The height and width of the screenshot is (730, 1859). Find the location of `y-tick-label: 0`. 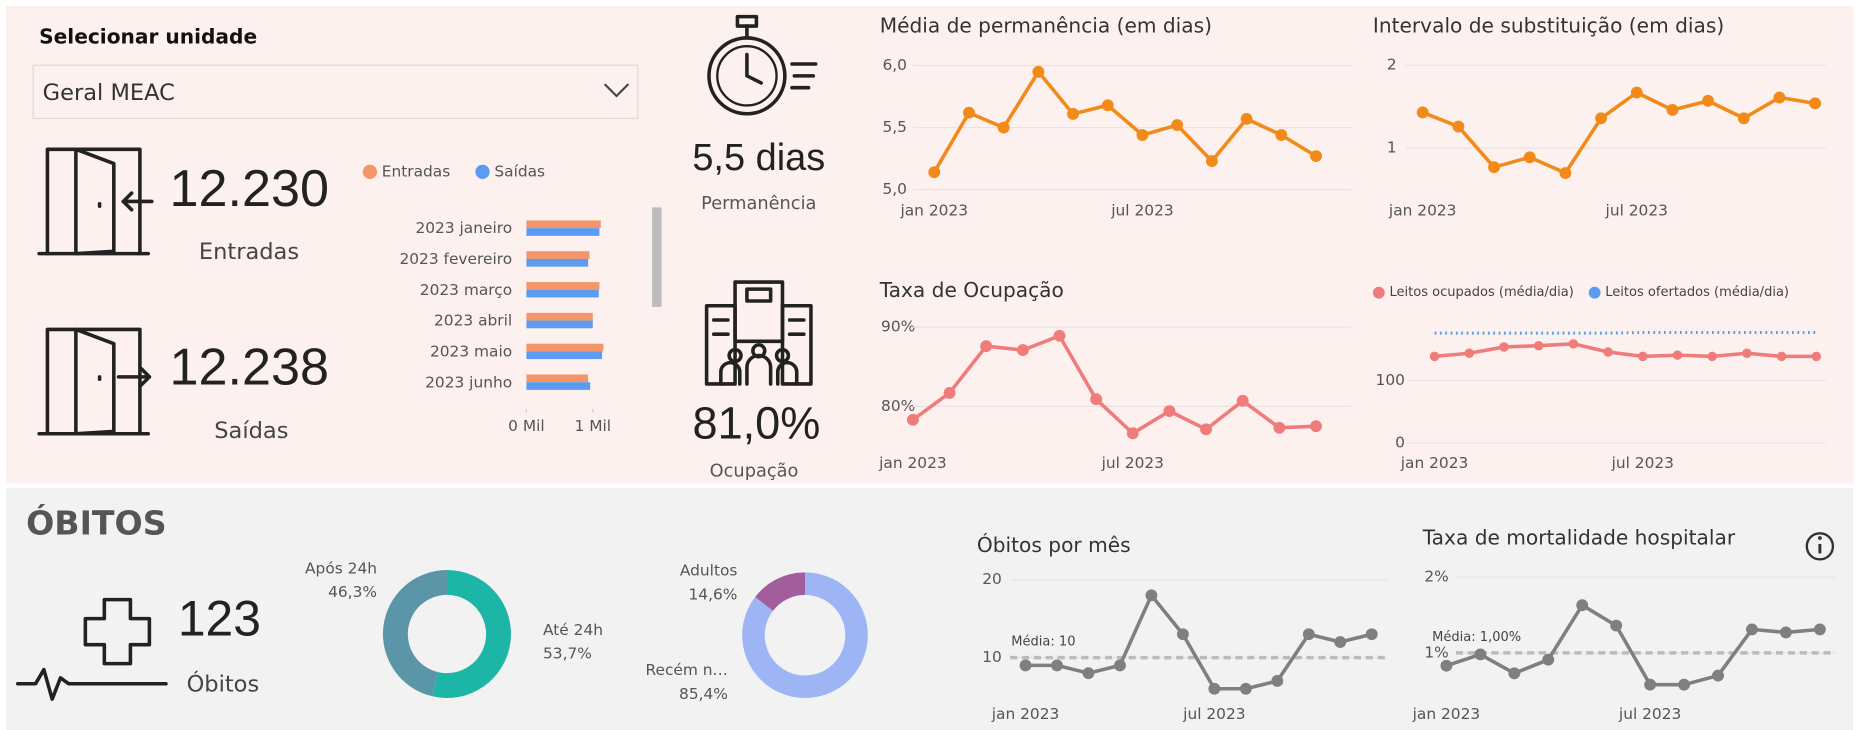

y-tick-label: 0 is located at coordinates (1400, 443).